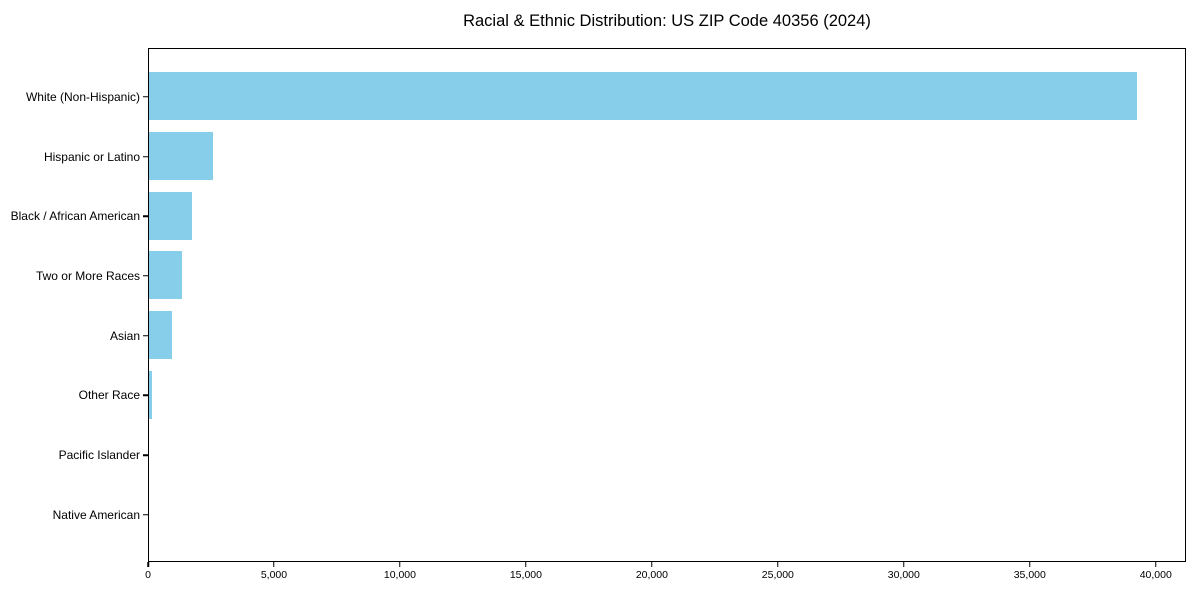 The image size is (1200, 600). What do you see at coordinates (165, 275) in the screenshot?
I see `bar-two-or-more-races` at bounding box center [165, 275].